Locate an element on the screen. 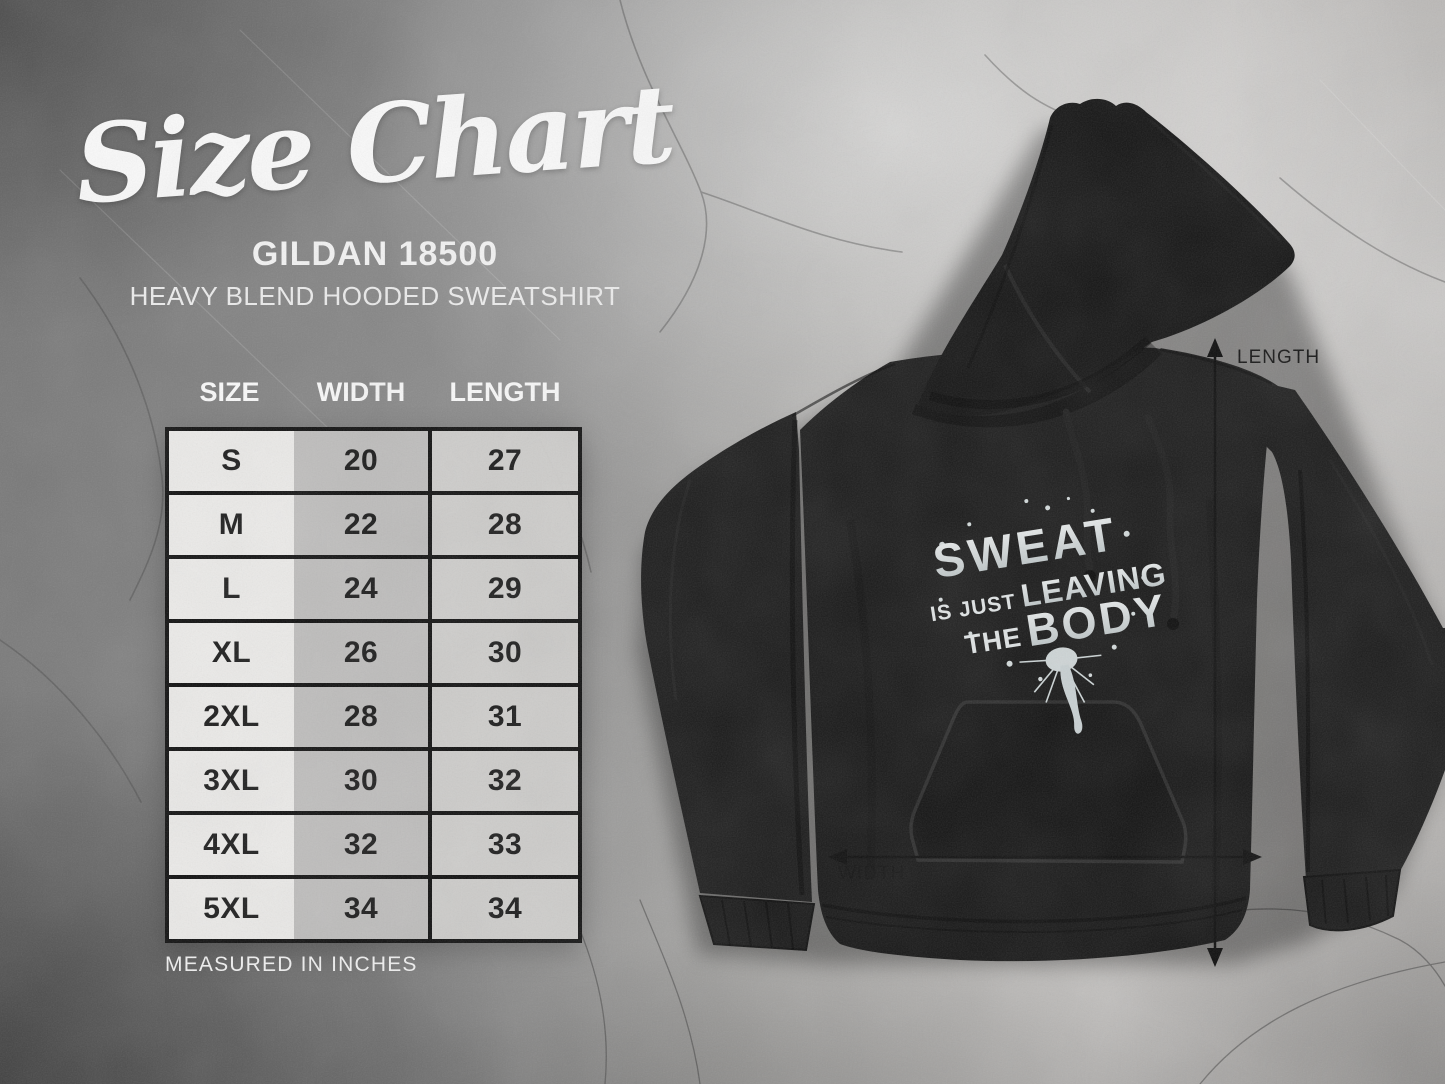  size-cell: L is located at coordinates (231, 589).